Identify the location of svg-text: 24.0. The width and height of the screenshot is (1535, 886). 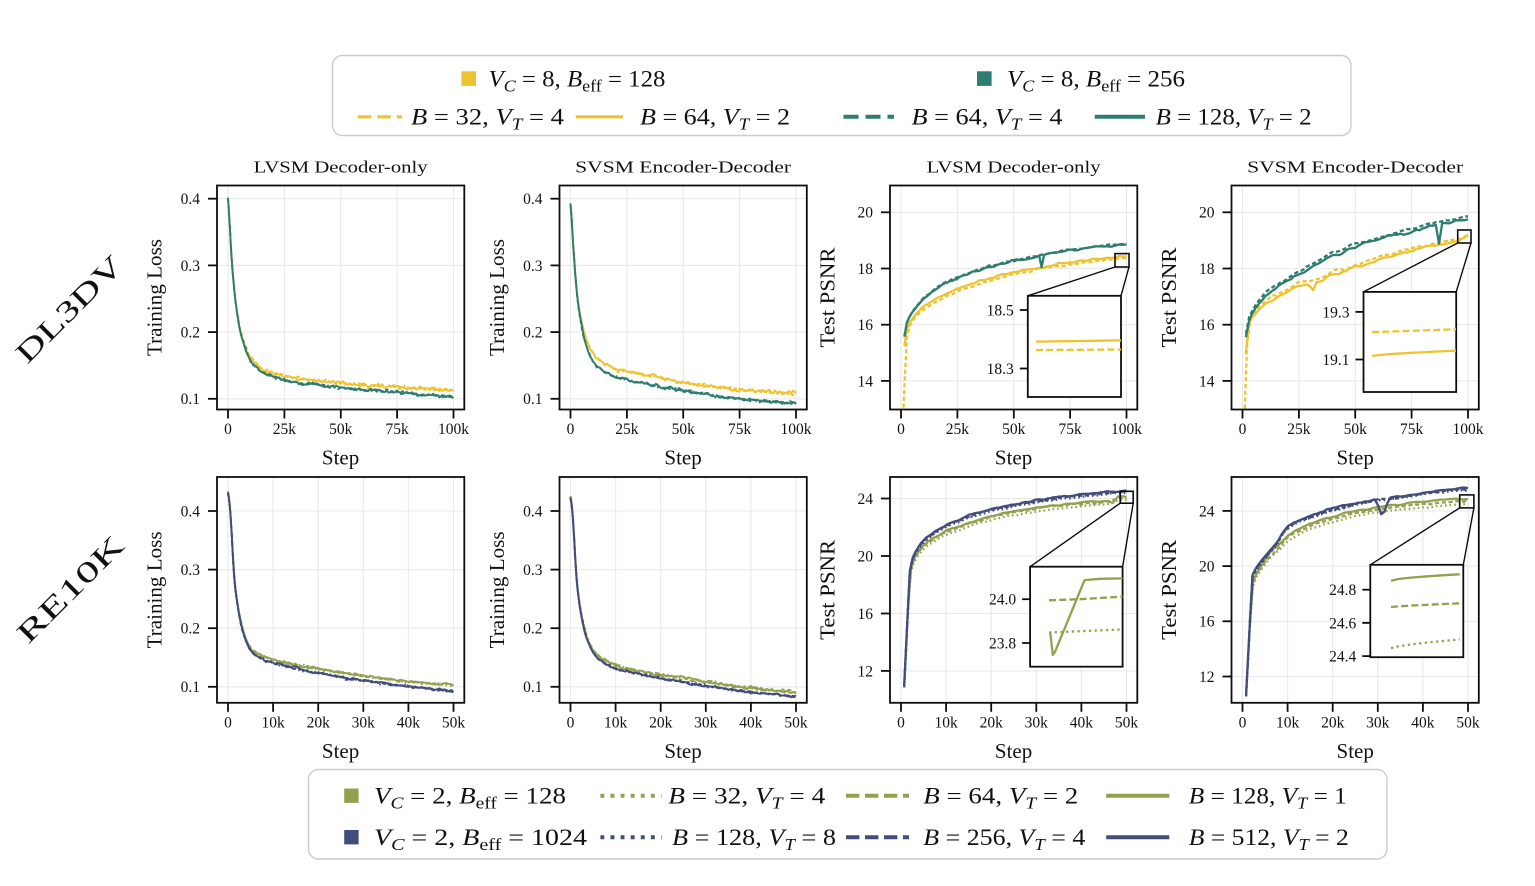
(1002, 600).